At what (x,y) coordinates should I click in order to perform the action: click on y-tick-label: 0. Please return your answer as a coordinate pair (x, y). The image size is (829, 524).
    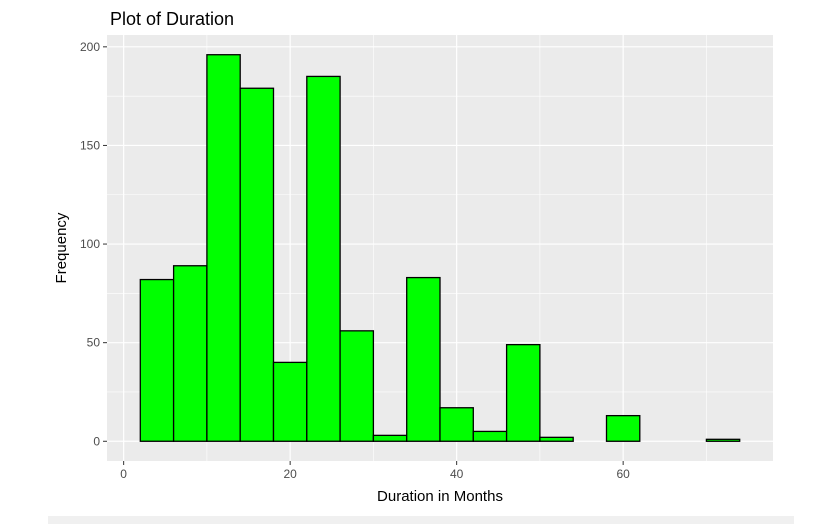
    Looking at the image, I should click on (96, 441).